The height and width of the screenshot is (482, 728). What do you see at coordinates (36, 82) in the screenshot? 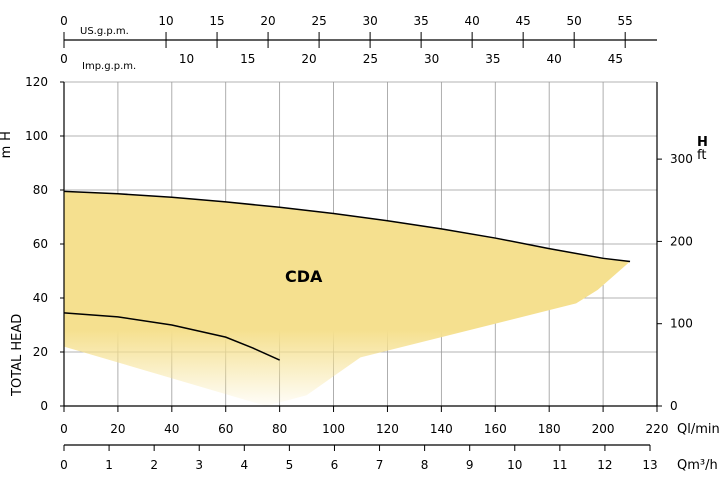
I see `left-axis-tick-label: 120` at bounding box center [36, 82].